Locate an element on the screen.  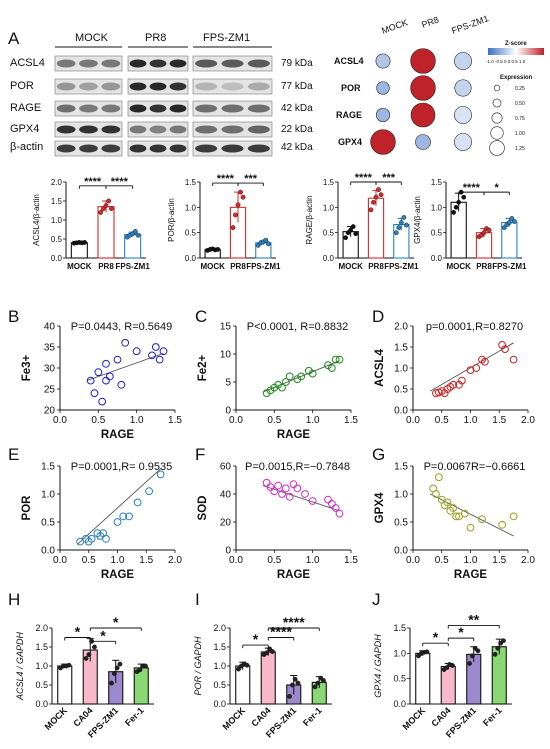
expression-legend: 0.25 0.50 0.75 1.00 1.25 is located at coordinates (507, 120).